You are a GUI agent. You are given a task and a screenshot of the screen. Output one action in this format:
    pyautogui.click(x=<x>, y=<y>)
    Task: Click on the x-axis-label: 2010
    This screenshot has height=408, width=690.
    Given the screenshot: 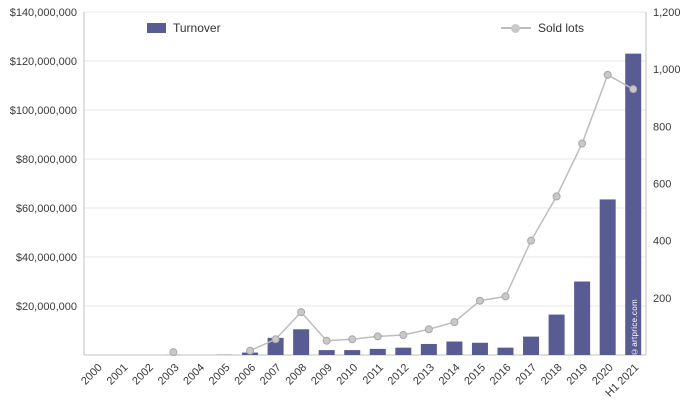 What is the action you would take?
    pyautogui.click(x=348, y=375)
    